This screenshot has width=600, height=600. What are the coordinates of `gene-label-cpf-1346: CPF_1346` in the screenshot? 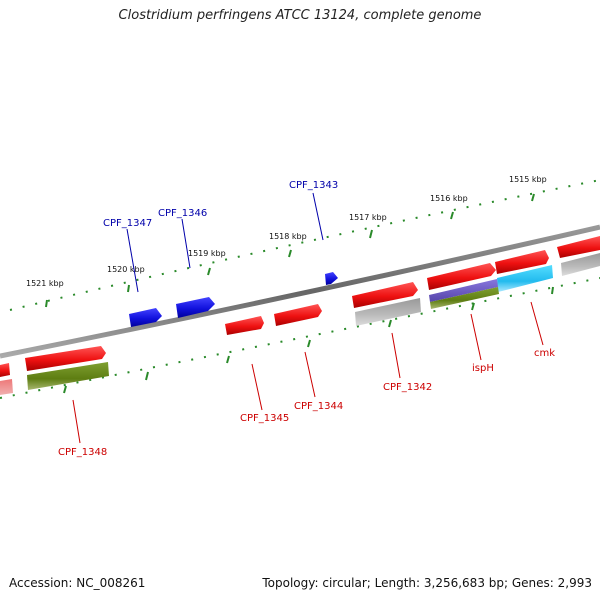 It's located at (182, 213).